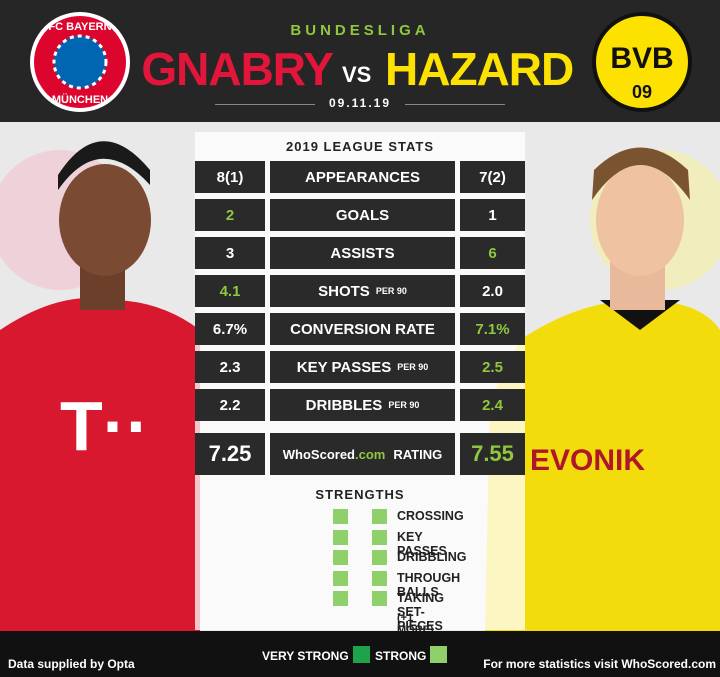 The image size is (720, 677). What do you see at coordinates (418, 454) in the screenshot?
I see `label: RATING` at bounding box center [418, 454].